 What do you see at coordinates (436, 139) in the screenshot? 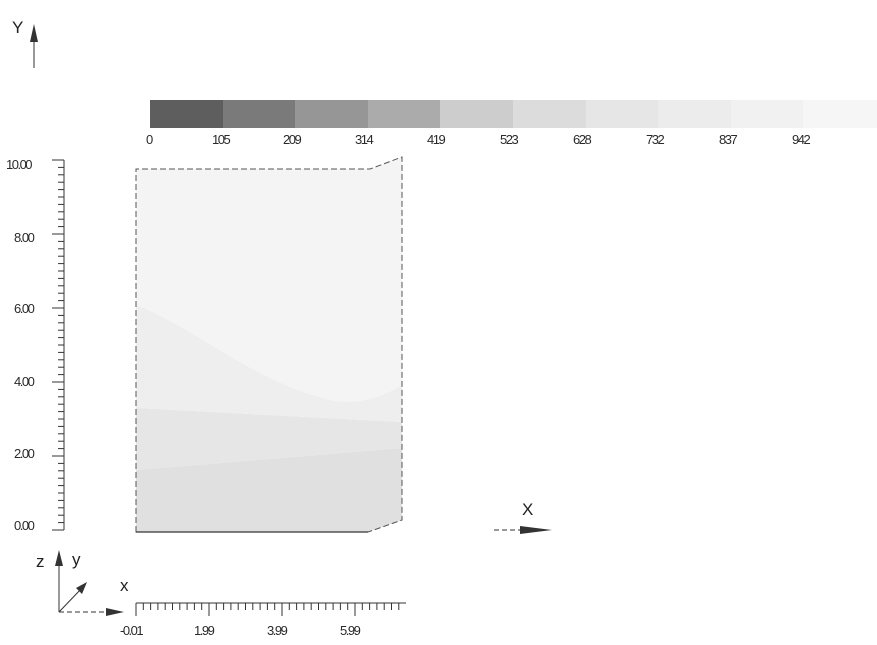
I see `colorbar-tick: 419` at bounding box center [436, 139].